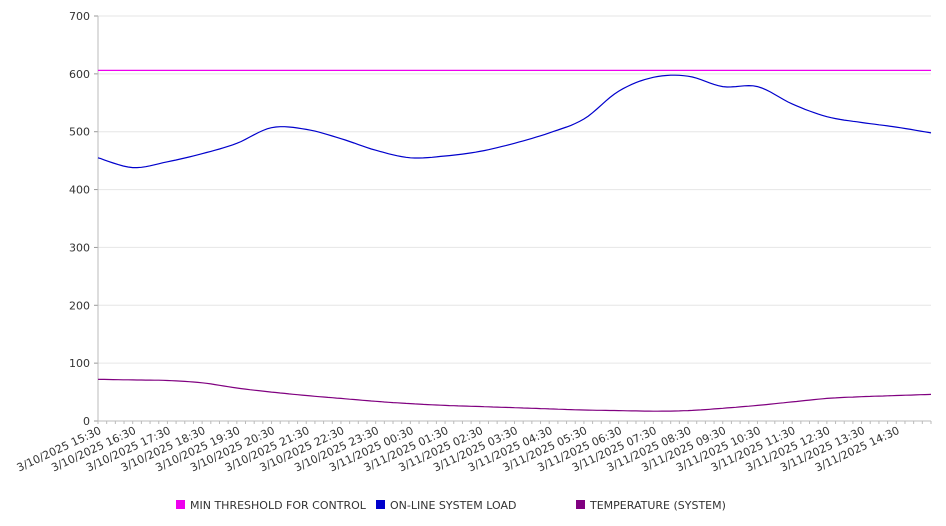 This screenshot has width=946, height=526. Describe the element at coordinates (514, 395) in the screenshot. I see `temperature-line` at that location.